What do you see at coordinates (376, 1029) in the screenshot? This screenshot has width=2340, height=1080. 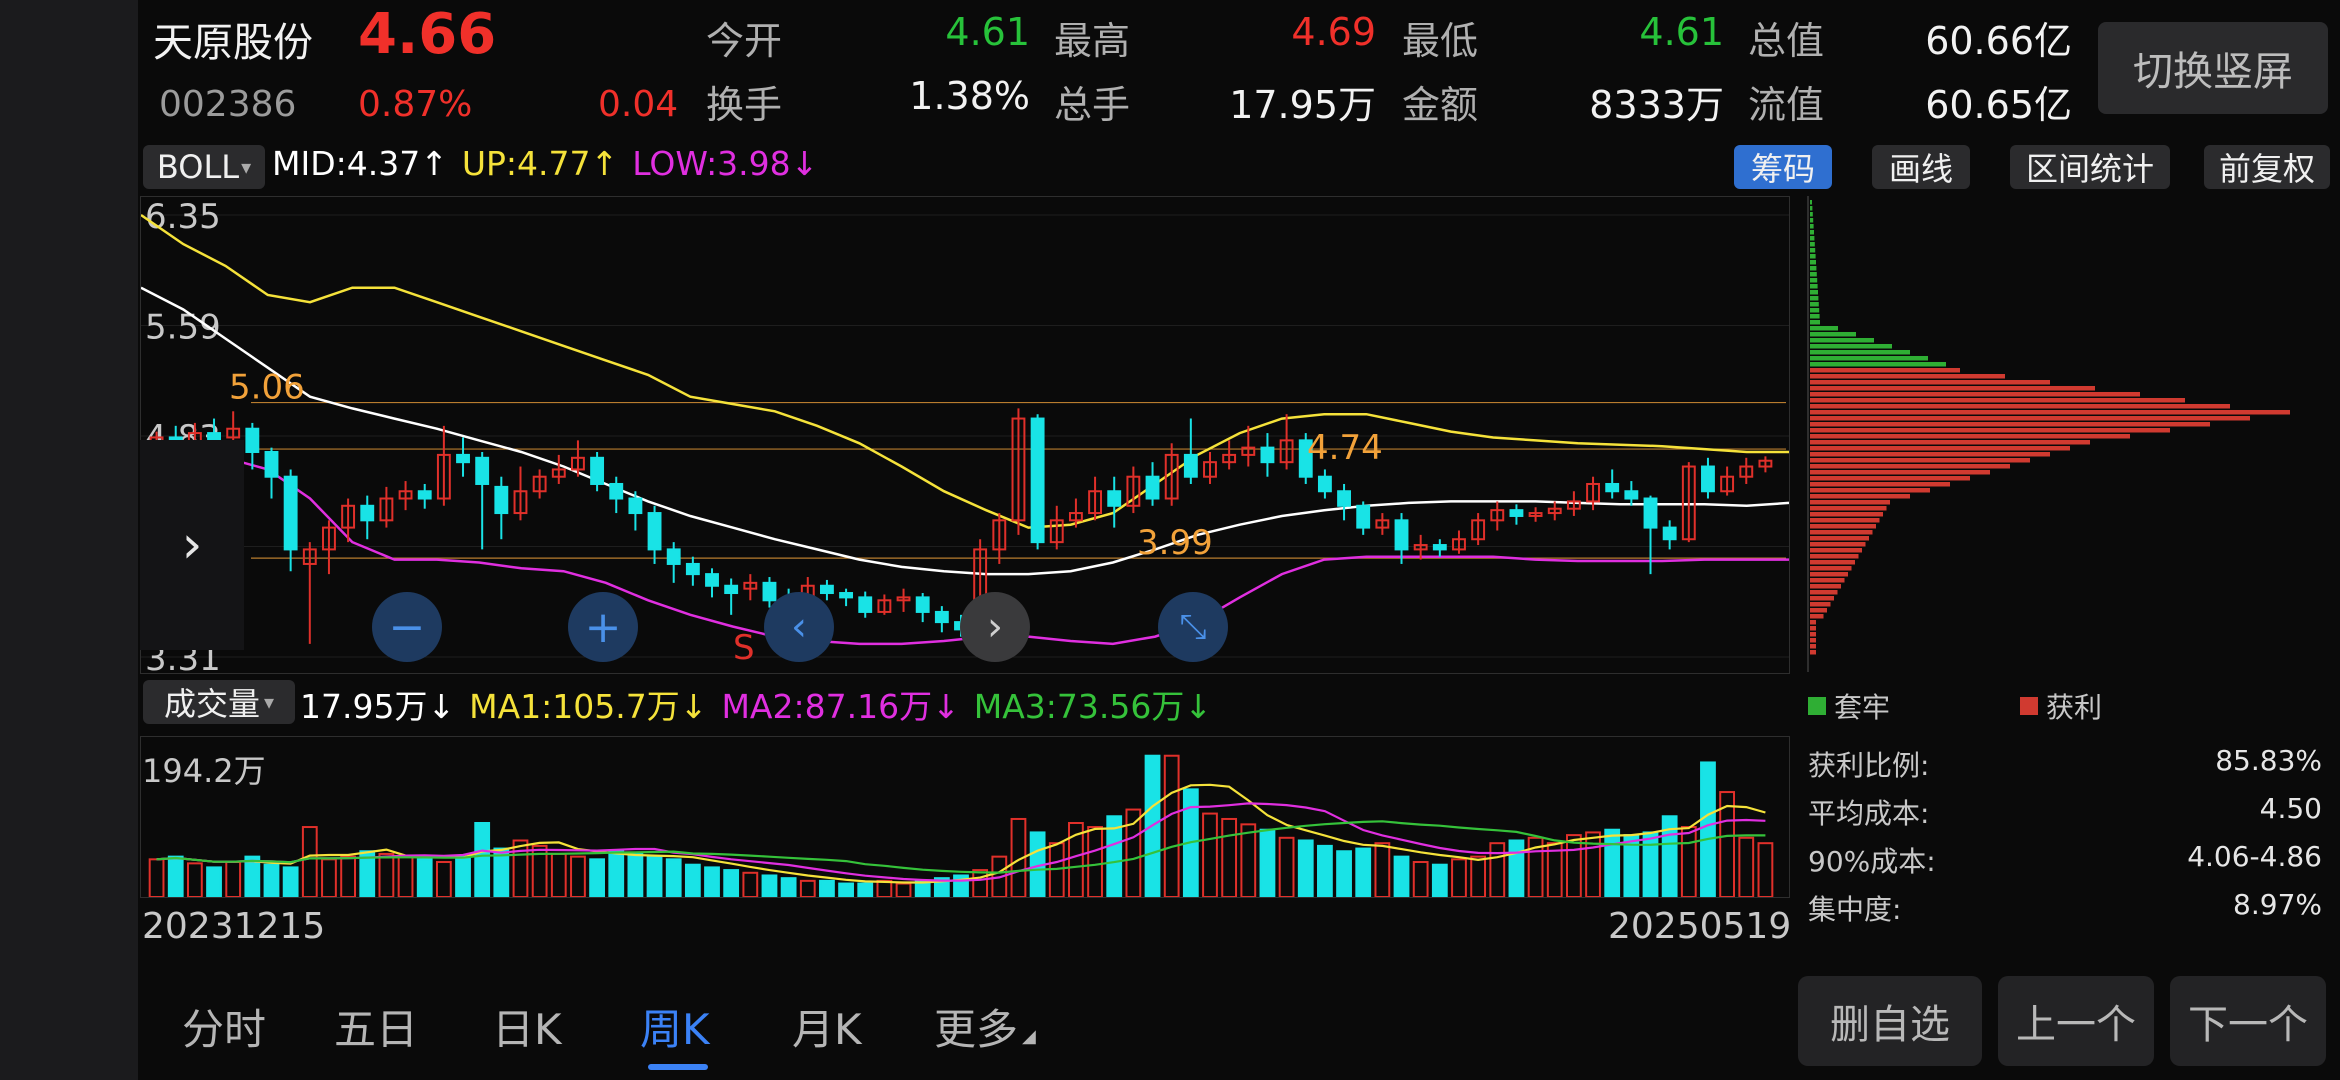 I see `tab-2: 五日` at bounding box center [376, 1029].